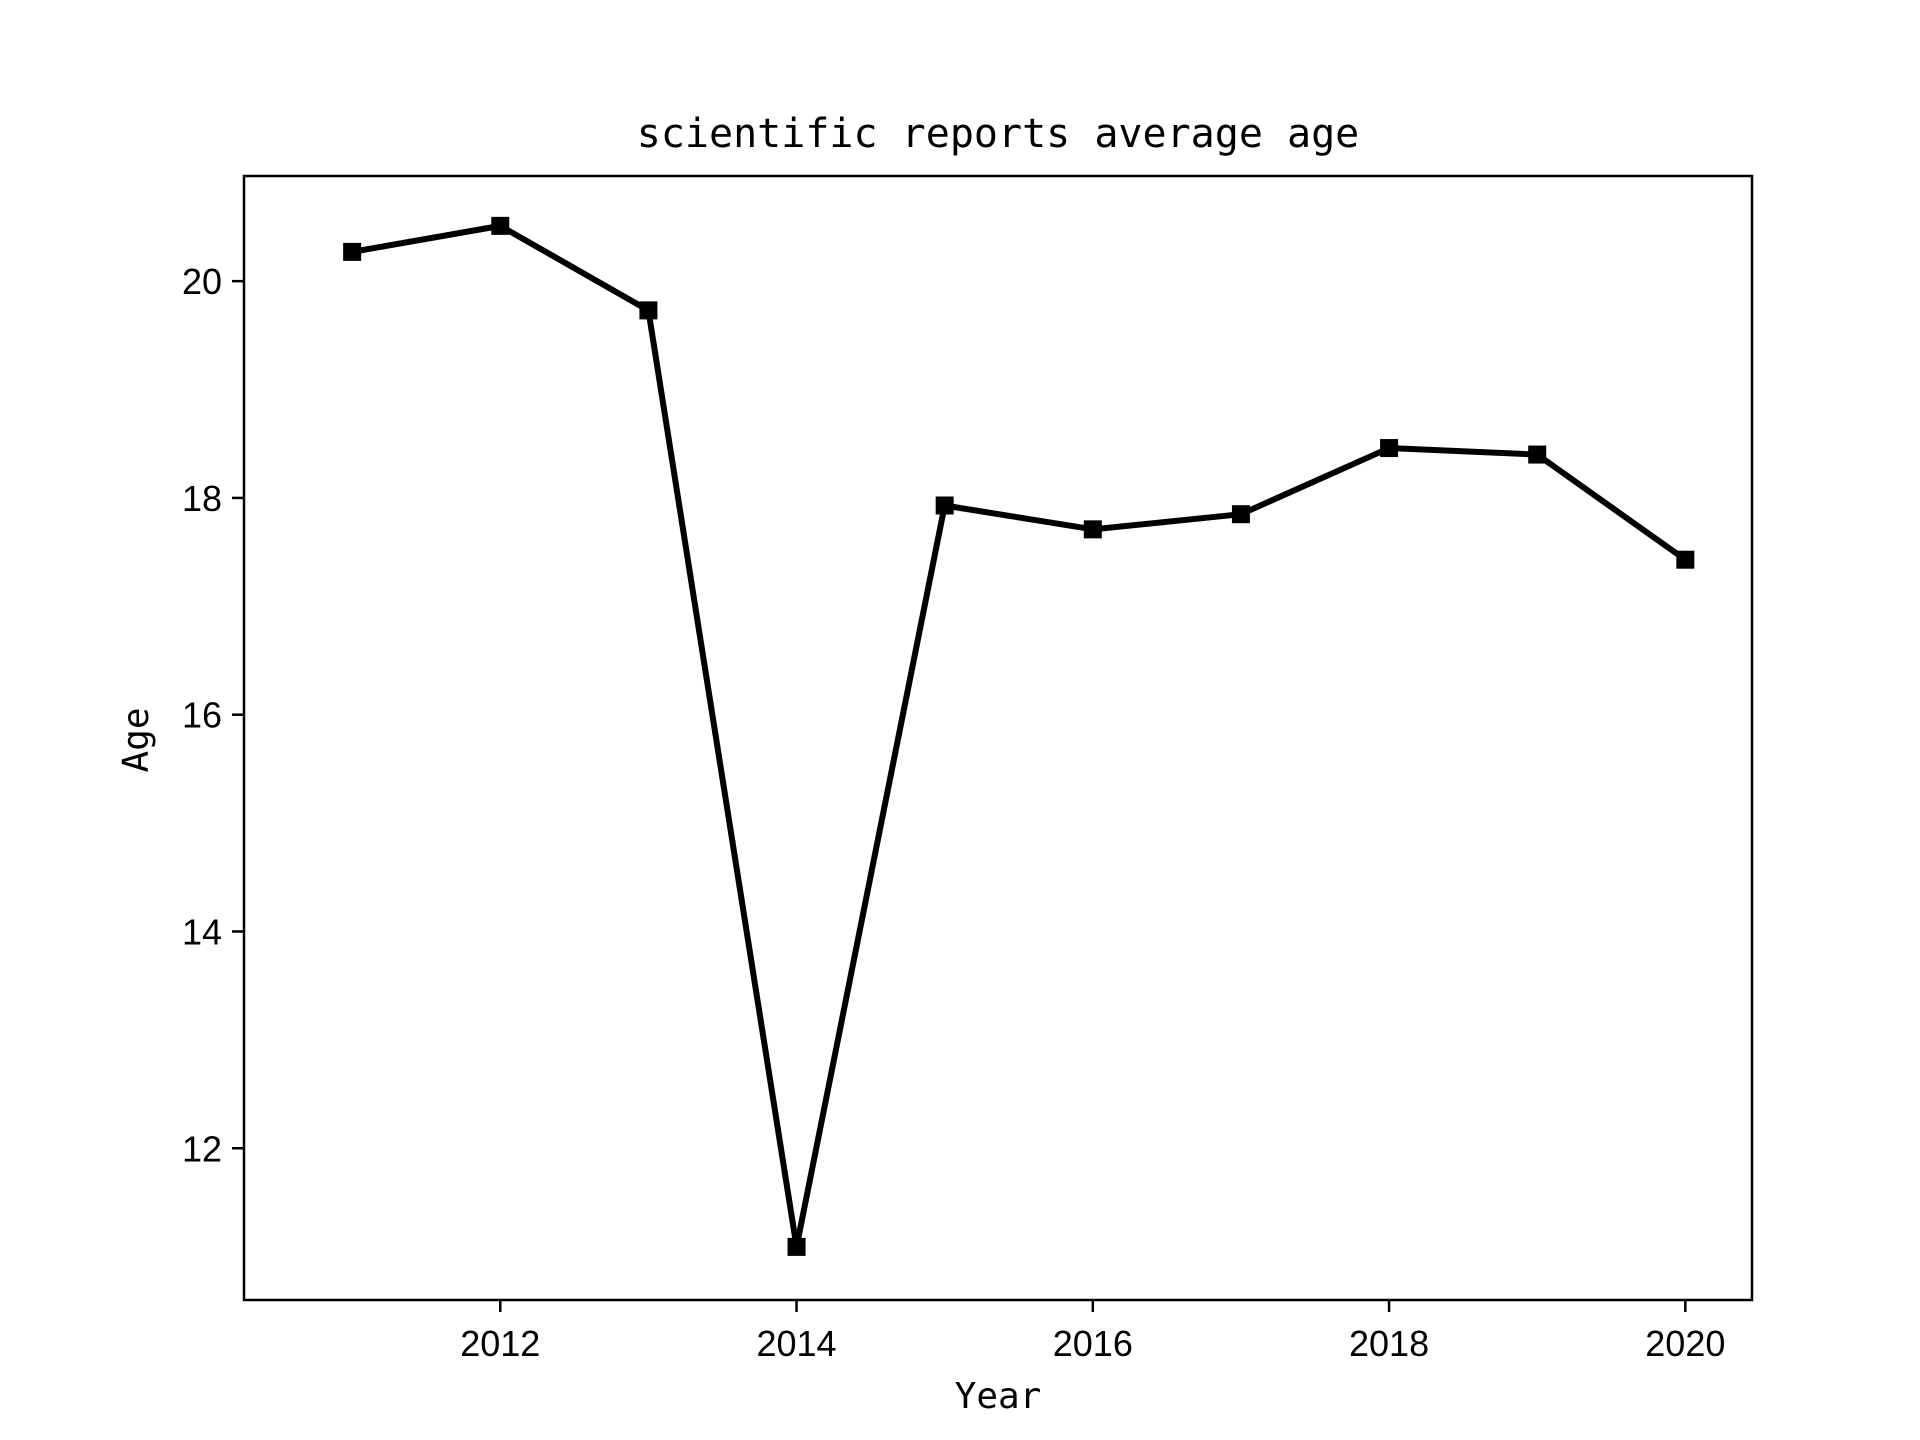 This screenshot has width=1920, height=1440. What do you see at coordinates (998, 134) in the screenshot?
I see `chart-title: scientific reports average age` at bounding box center [998, 134].